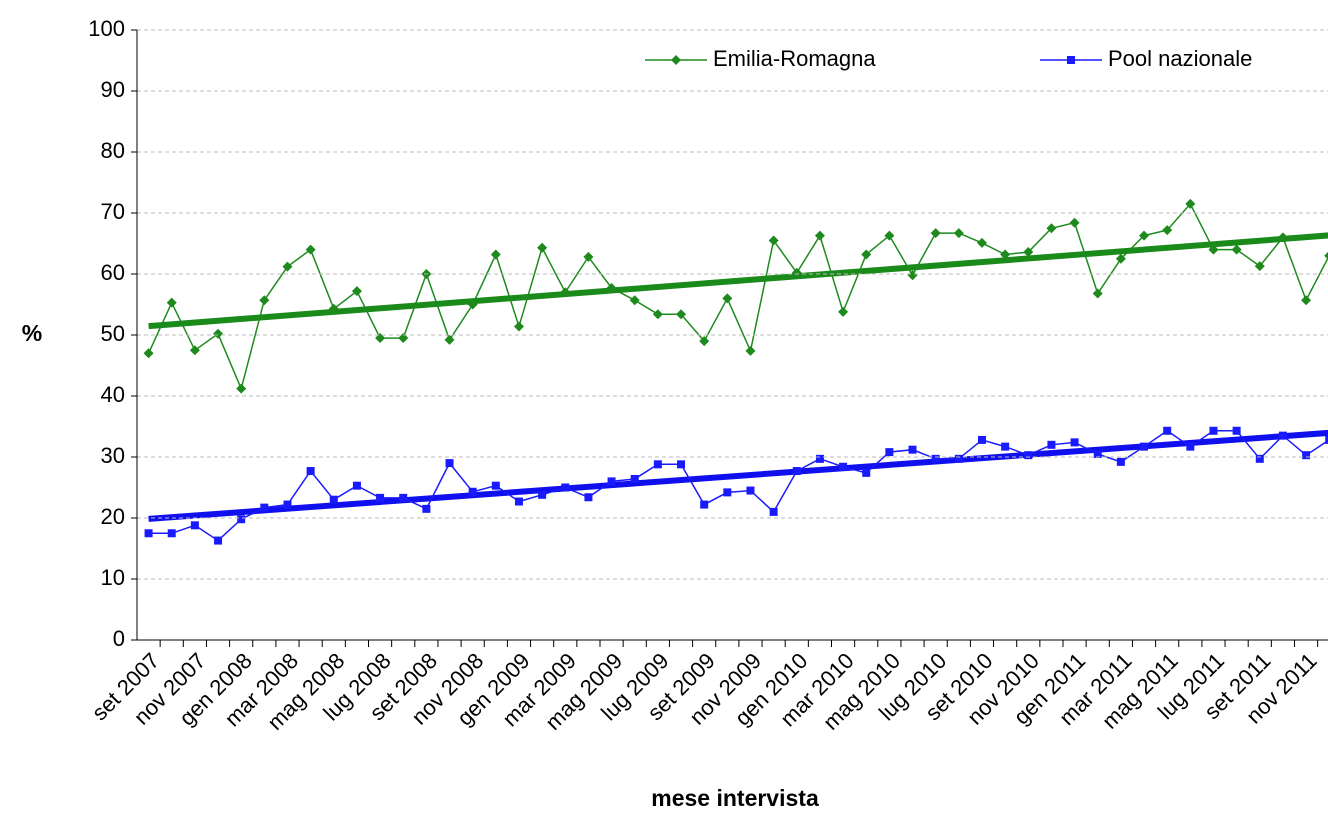  What do you see at coordinates (113, 211) in the screenshot?
I see `y-tick-label: 70` at bounding box center [113, 211].